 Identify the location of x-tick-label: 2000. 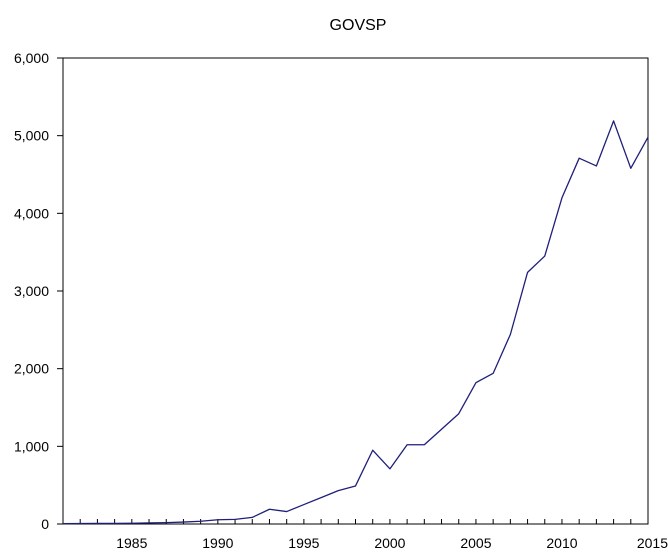
(389, 543).